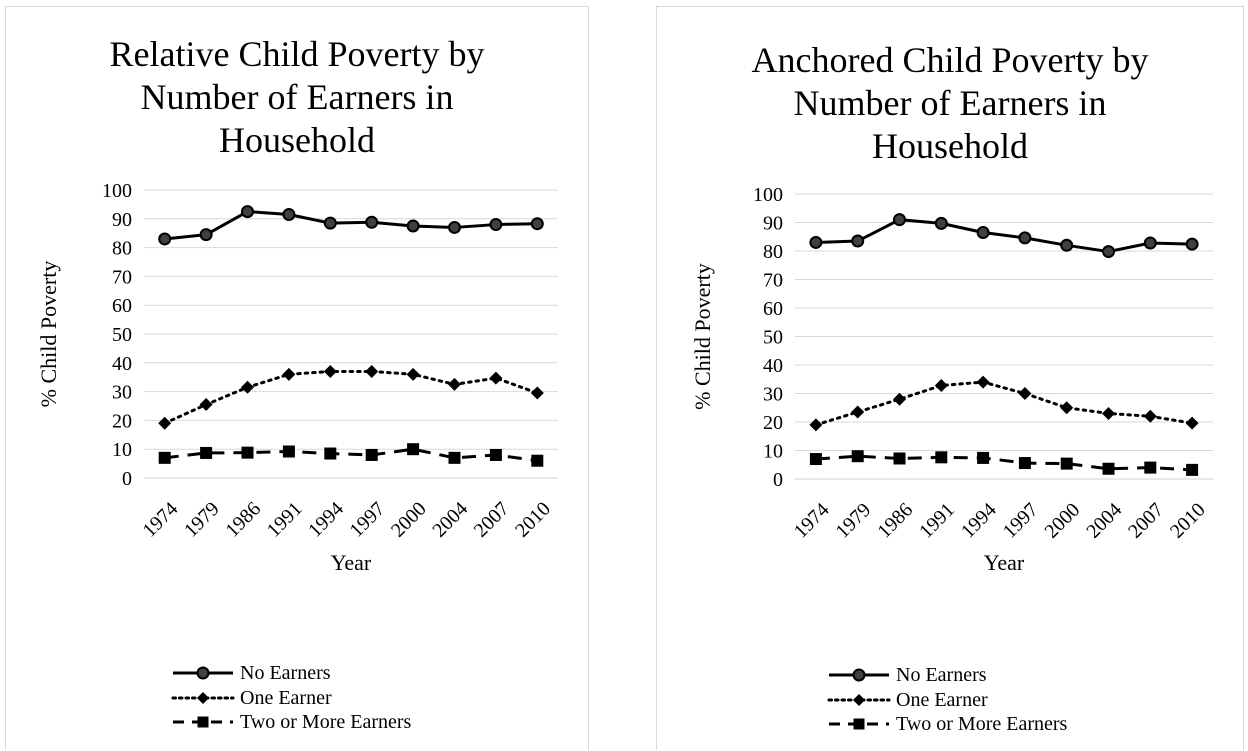  I want to click on two-or-more-earners-legend-key, so click(203, 722).